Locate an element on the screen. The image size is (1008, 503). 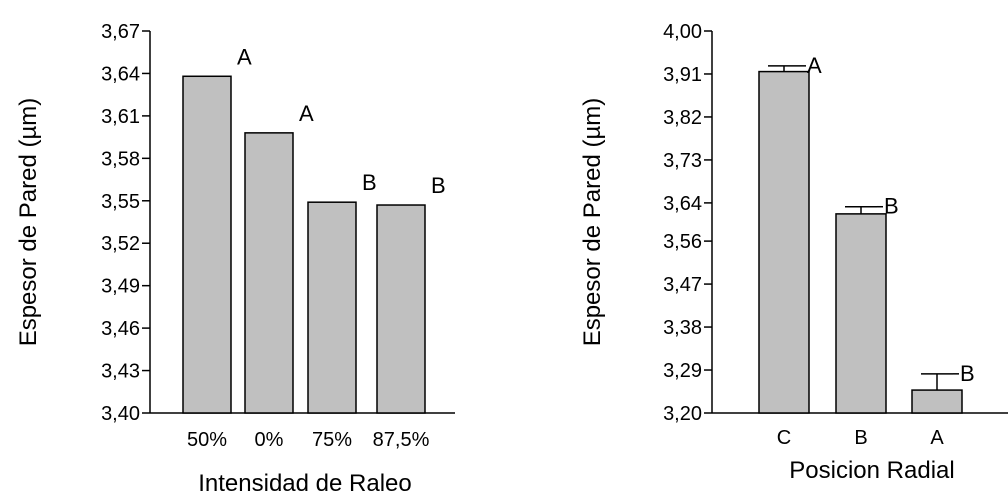
left-x-tick-label: 75% is located at coordinates (332, 440).